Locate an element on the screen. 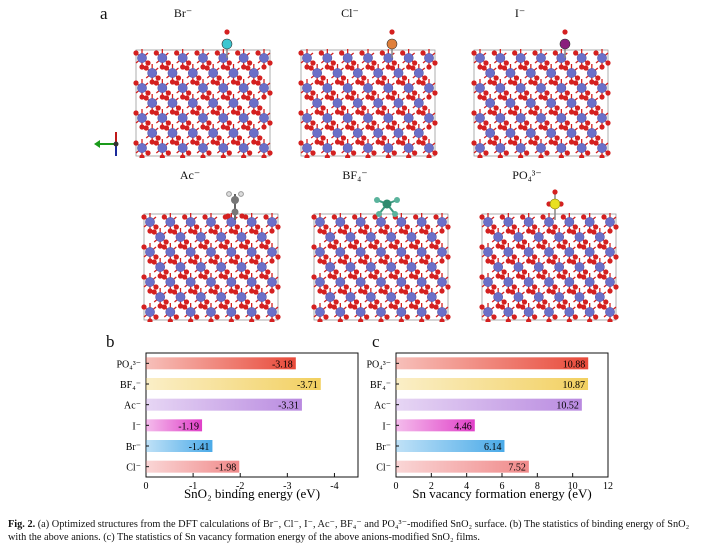 The height and width of the screenshot is (551, 711). structure-label: Cl⁻ is located at coordinates (350, 13).